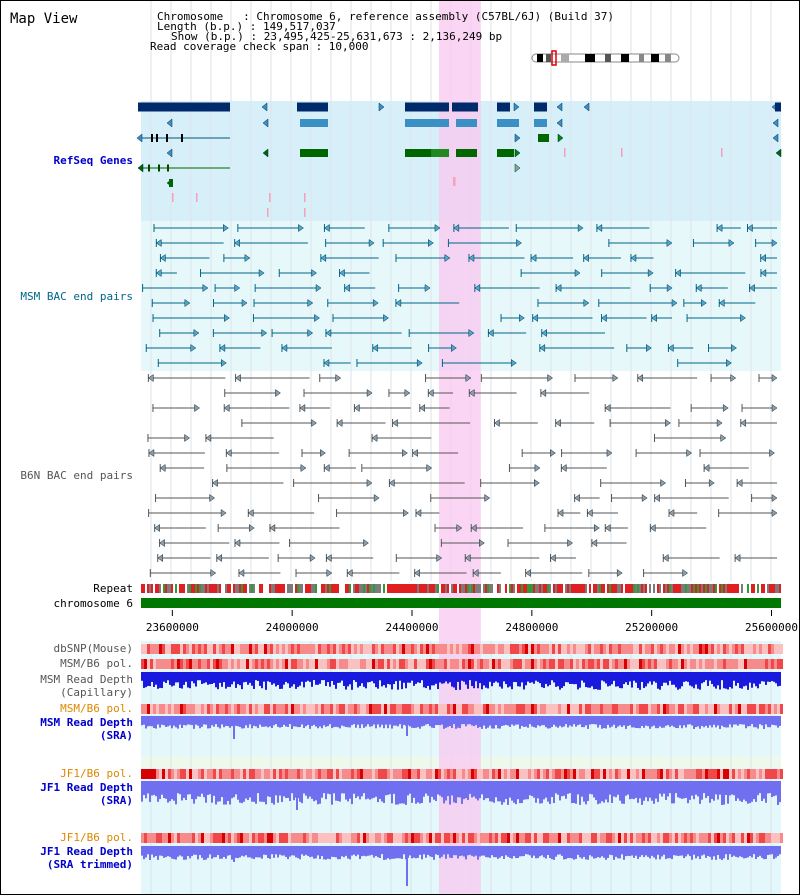 This screenshot has height=895, width=800. What do you see at coordinates (76, 296) in the screenshot?
I see `track-label-msm-bac: MSM BAC end pairs` at bounding box center [76, 296].